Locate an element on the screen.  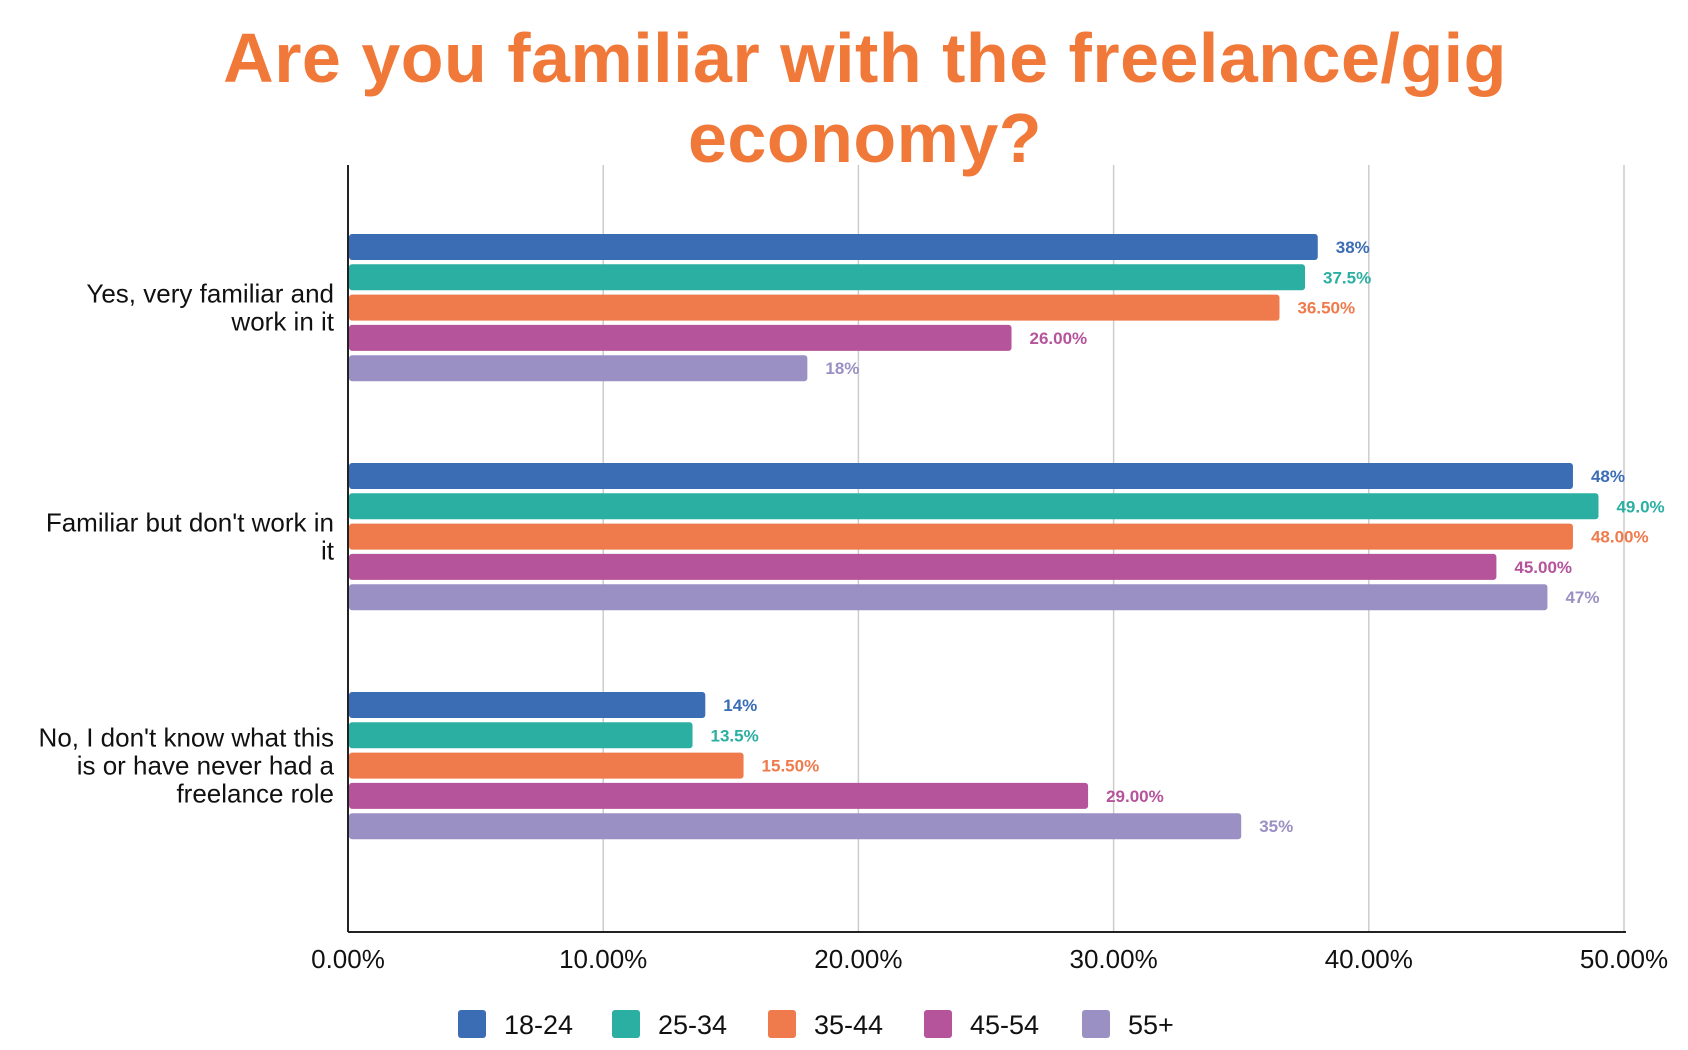
data-label: 14% is located at coordinates (740, 705).